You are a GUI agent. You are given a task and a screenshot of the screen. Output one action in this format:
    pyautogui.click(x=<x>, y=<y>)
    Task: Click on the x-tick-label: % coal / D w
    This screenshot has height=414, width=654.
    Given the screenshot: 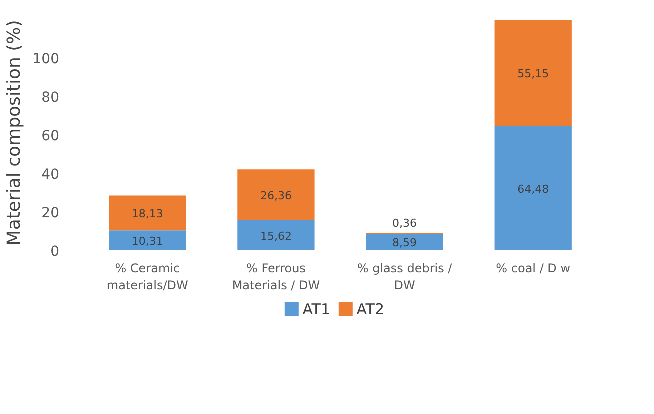 What is the action you would take?
    pyautogui.click(x=533, y=269)
    